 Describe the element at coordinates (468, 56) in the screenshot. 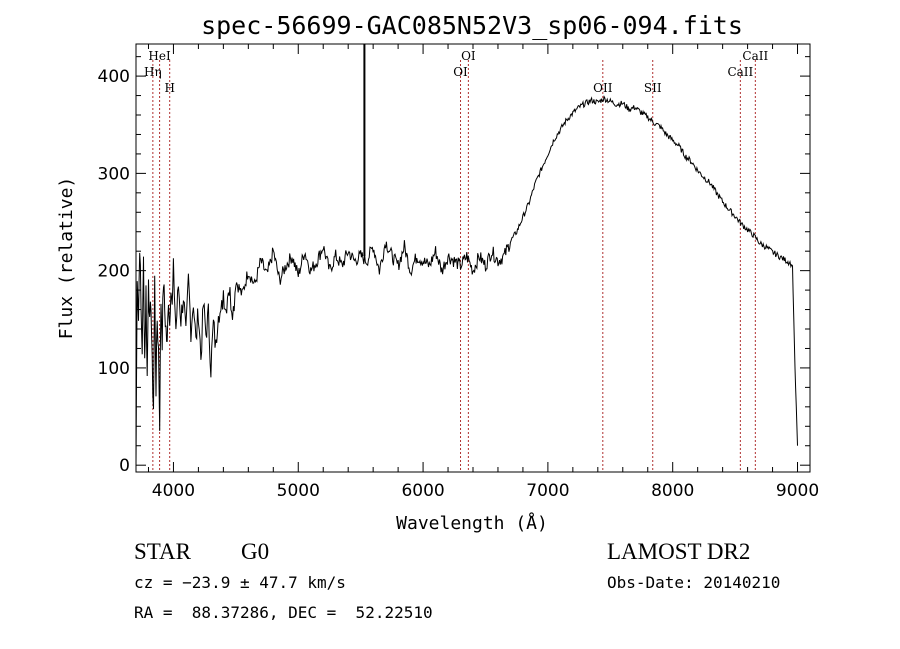

I see `line-marker-label-3: OI` at that location.